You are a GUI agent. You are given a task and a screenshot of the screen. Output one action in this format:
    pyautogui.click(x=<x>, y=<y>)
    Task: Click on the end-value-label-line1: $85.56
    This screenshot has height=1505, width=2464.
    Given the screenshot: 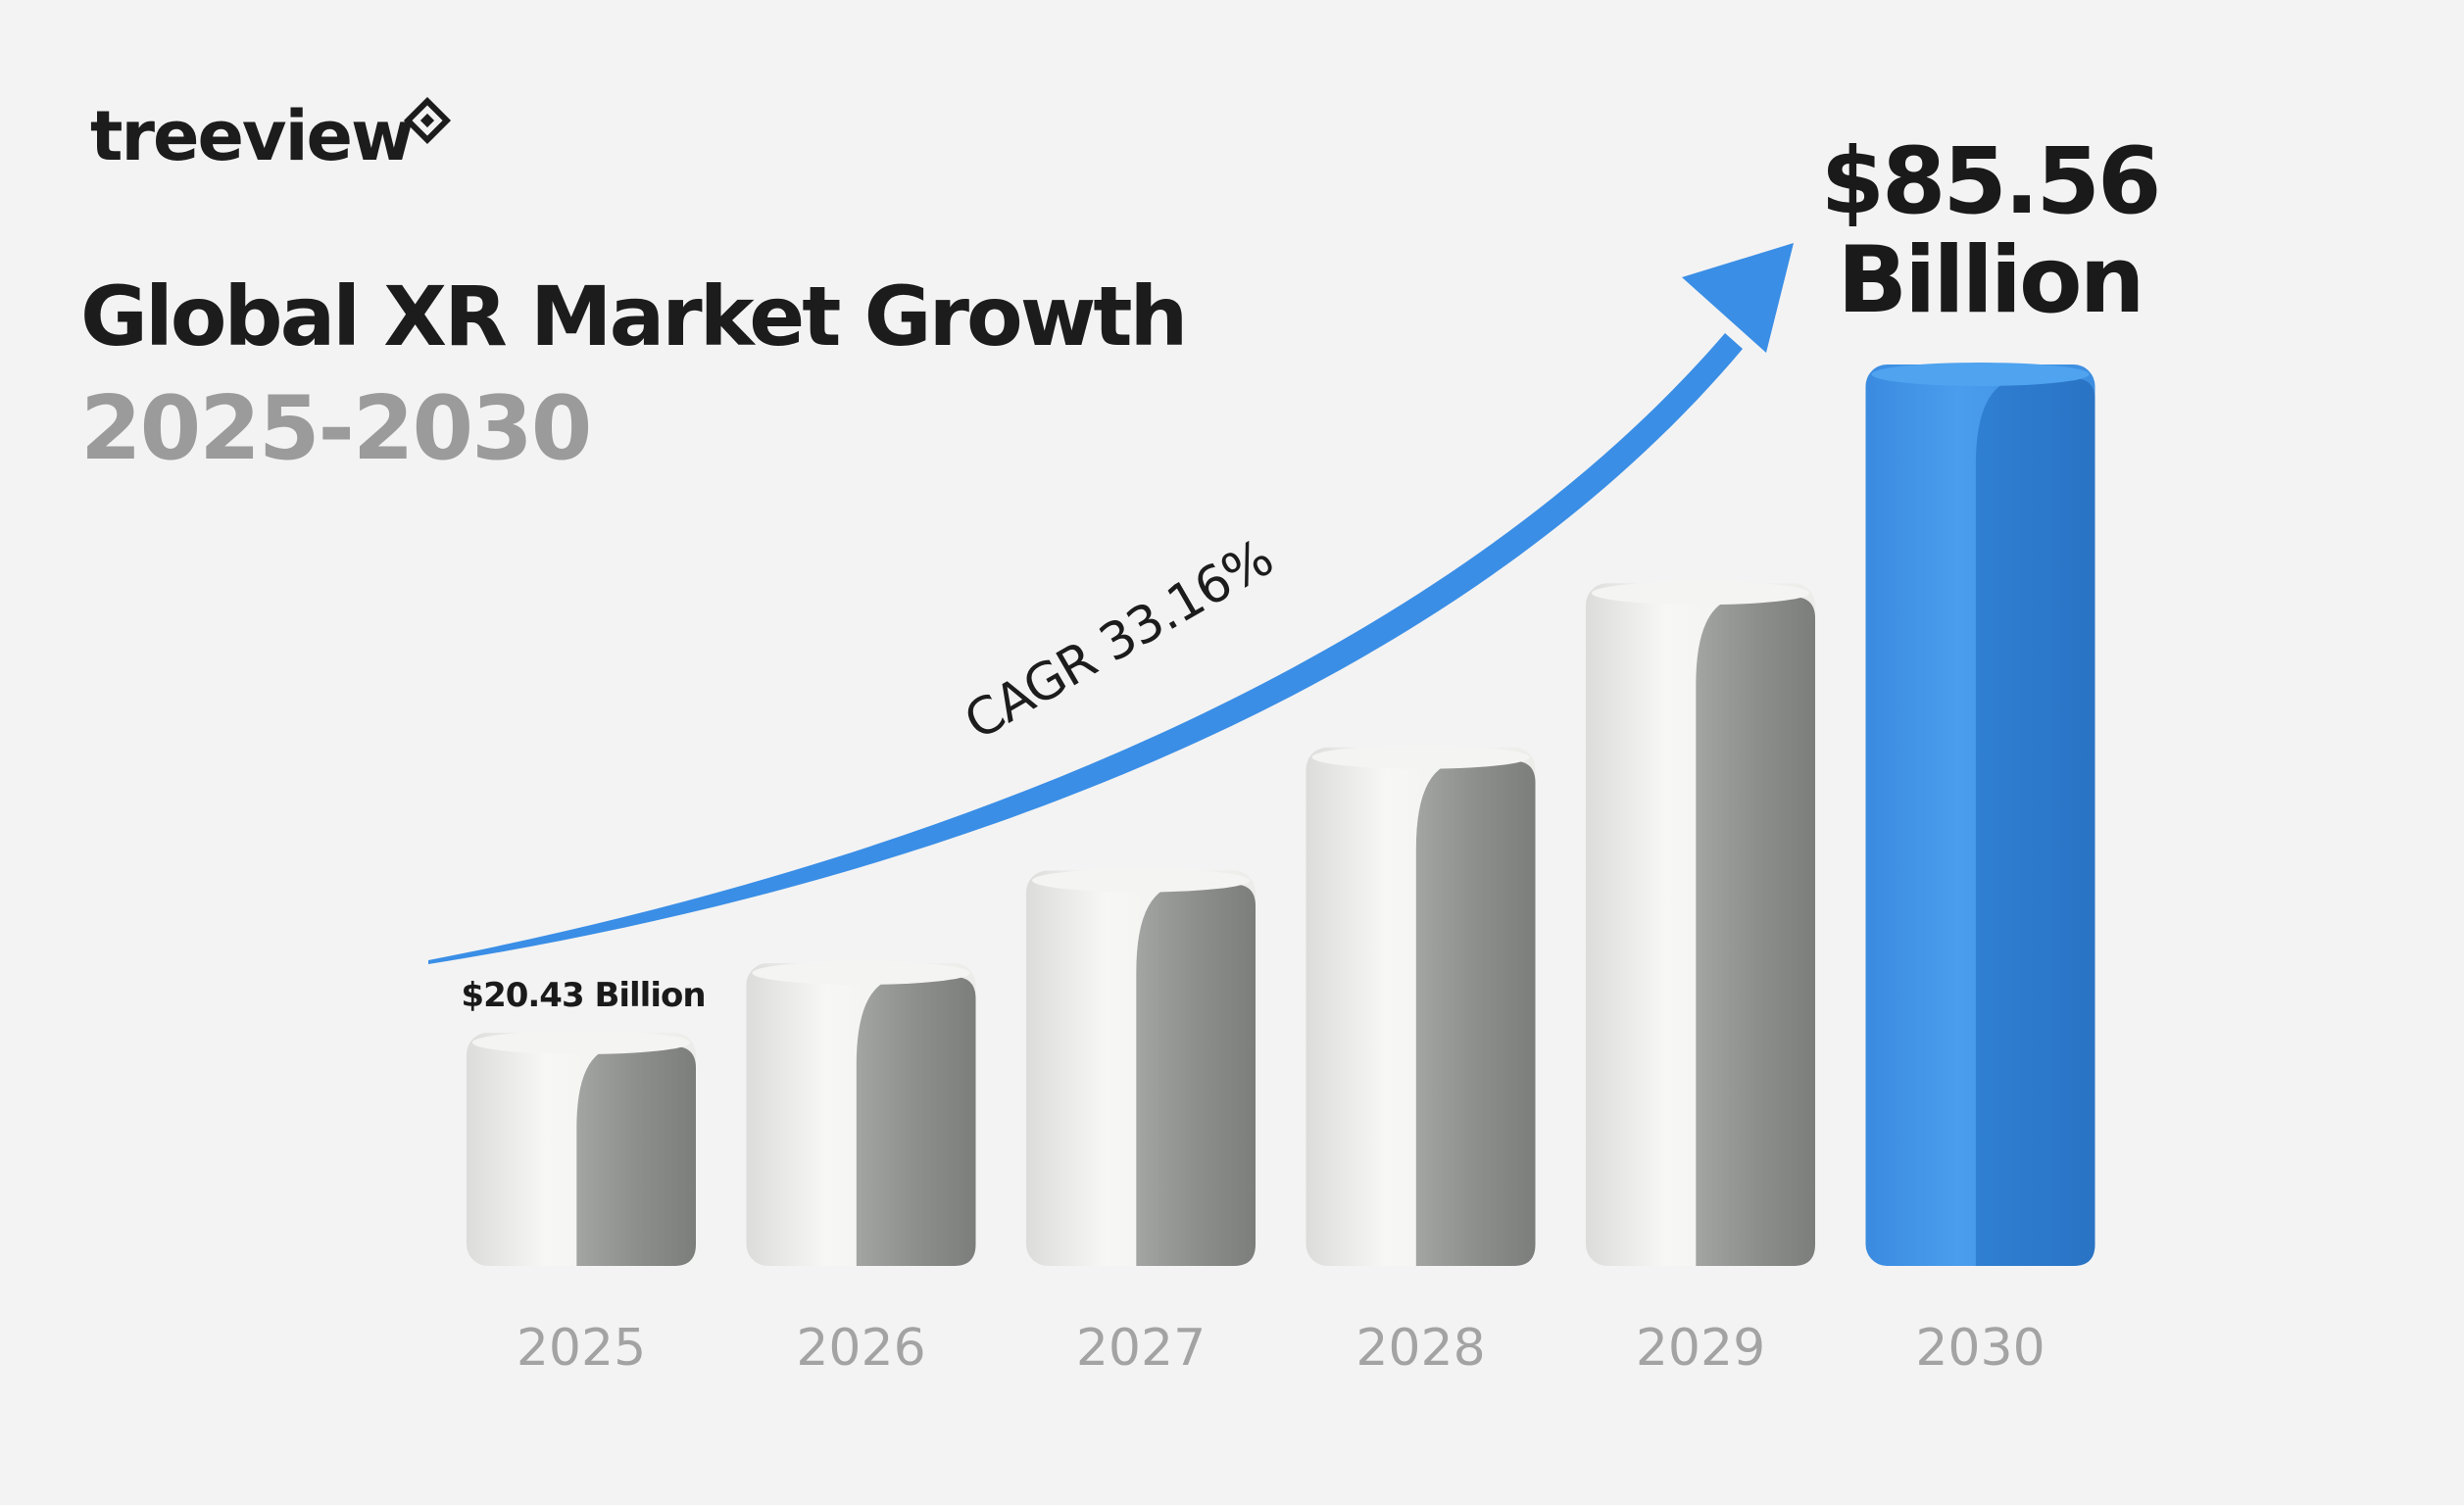 What is the action you would take?
    pyautogui.click(x=1990, y=181)
    